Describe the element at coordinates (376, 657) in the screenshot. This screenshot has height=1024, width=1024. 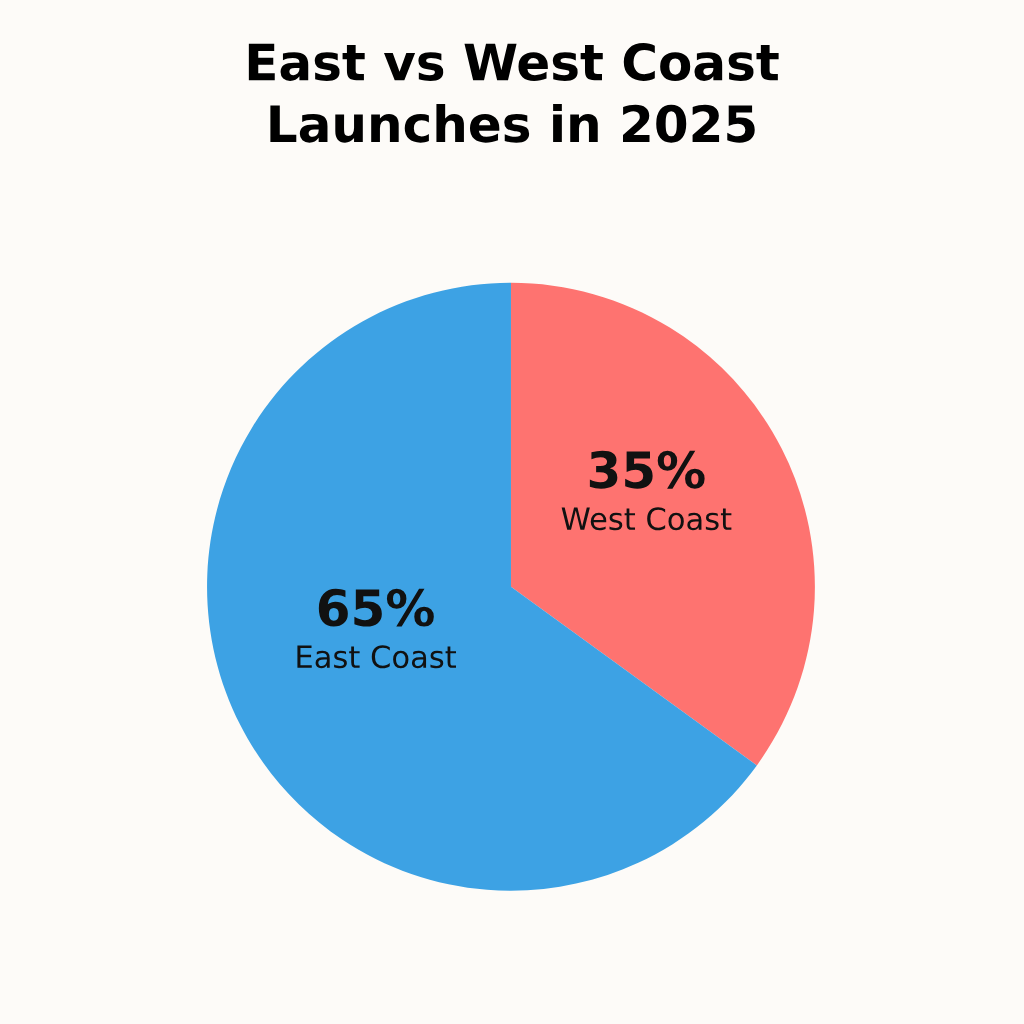
I see `slice-label: East Coast` at that location.